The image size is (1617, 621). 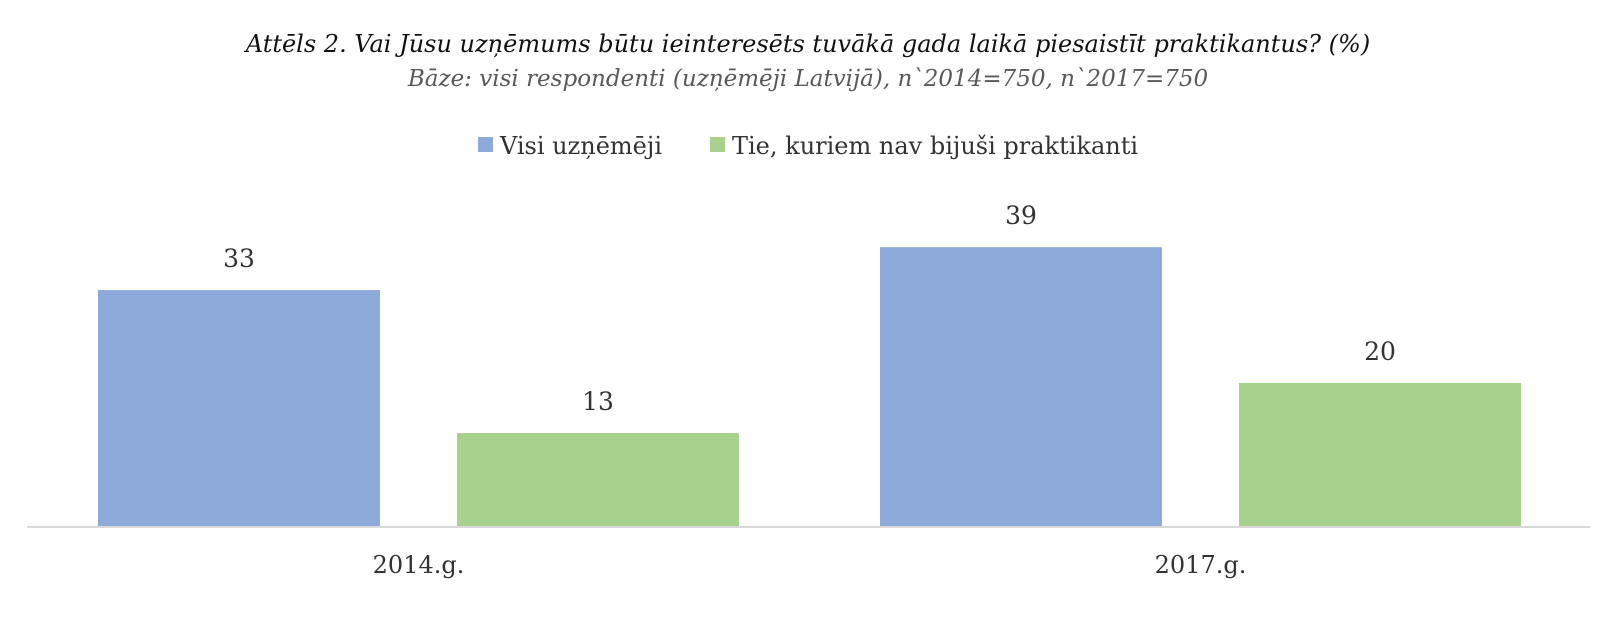 I want to click on data-label-2017-g-tie-kuriem-nav-bijusi-praktikanti: 20, so click(x=1380, y=351).